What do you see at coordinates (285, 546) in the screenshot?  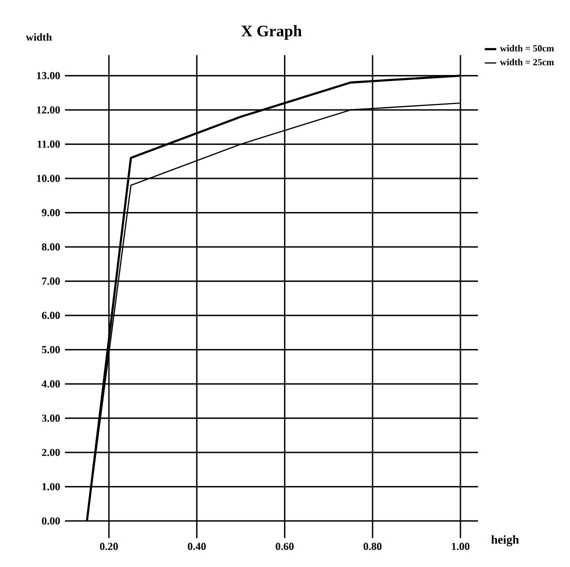 I see `x-tick-label: 0.60` at bounding box center [285, 546].